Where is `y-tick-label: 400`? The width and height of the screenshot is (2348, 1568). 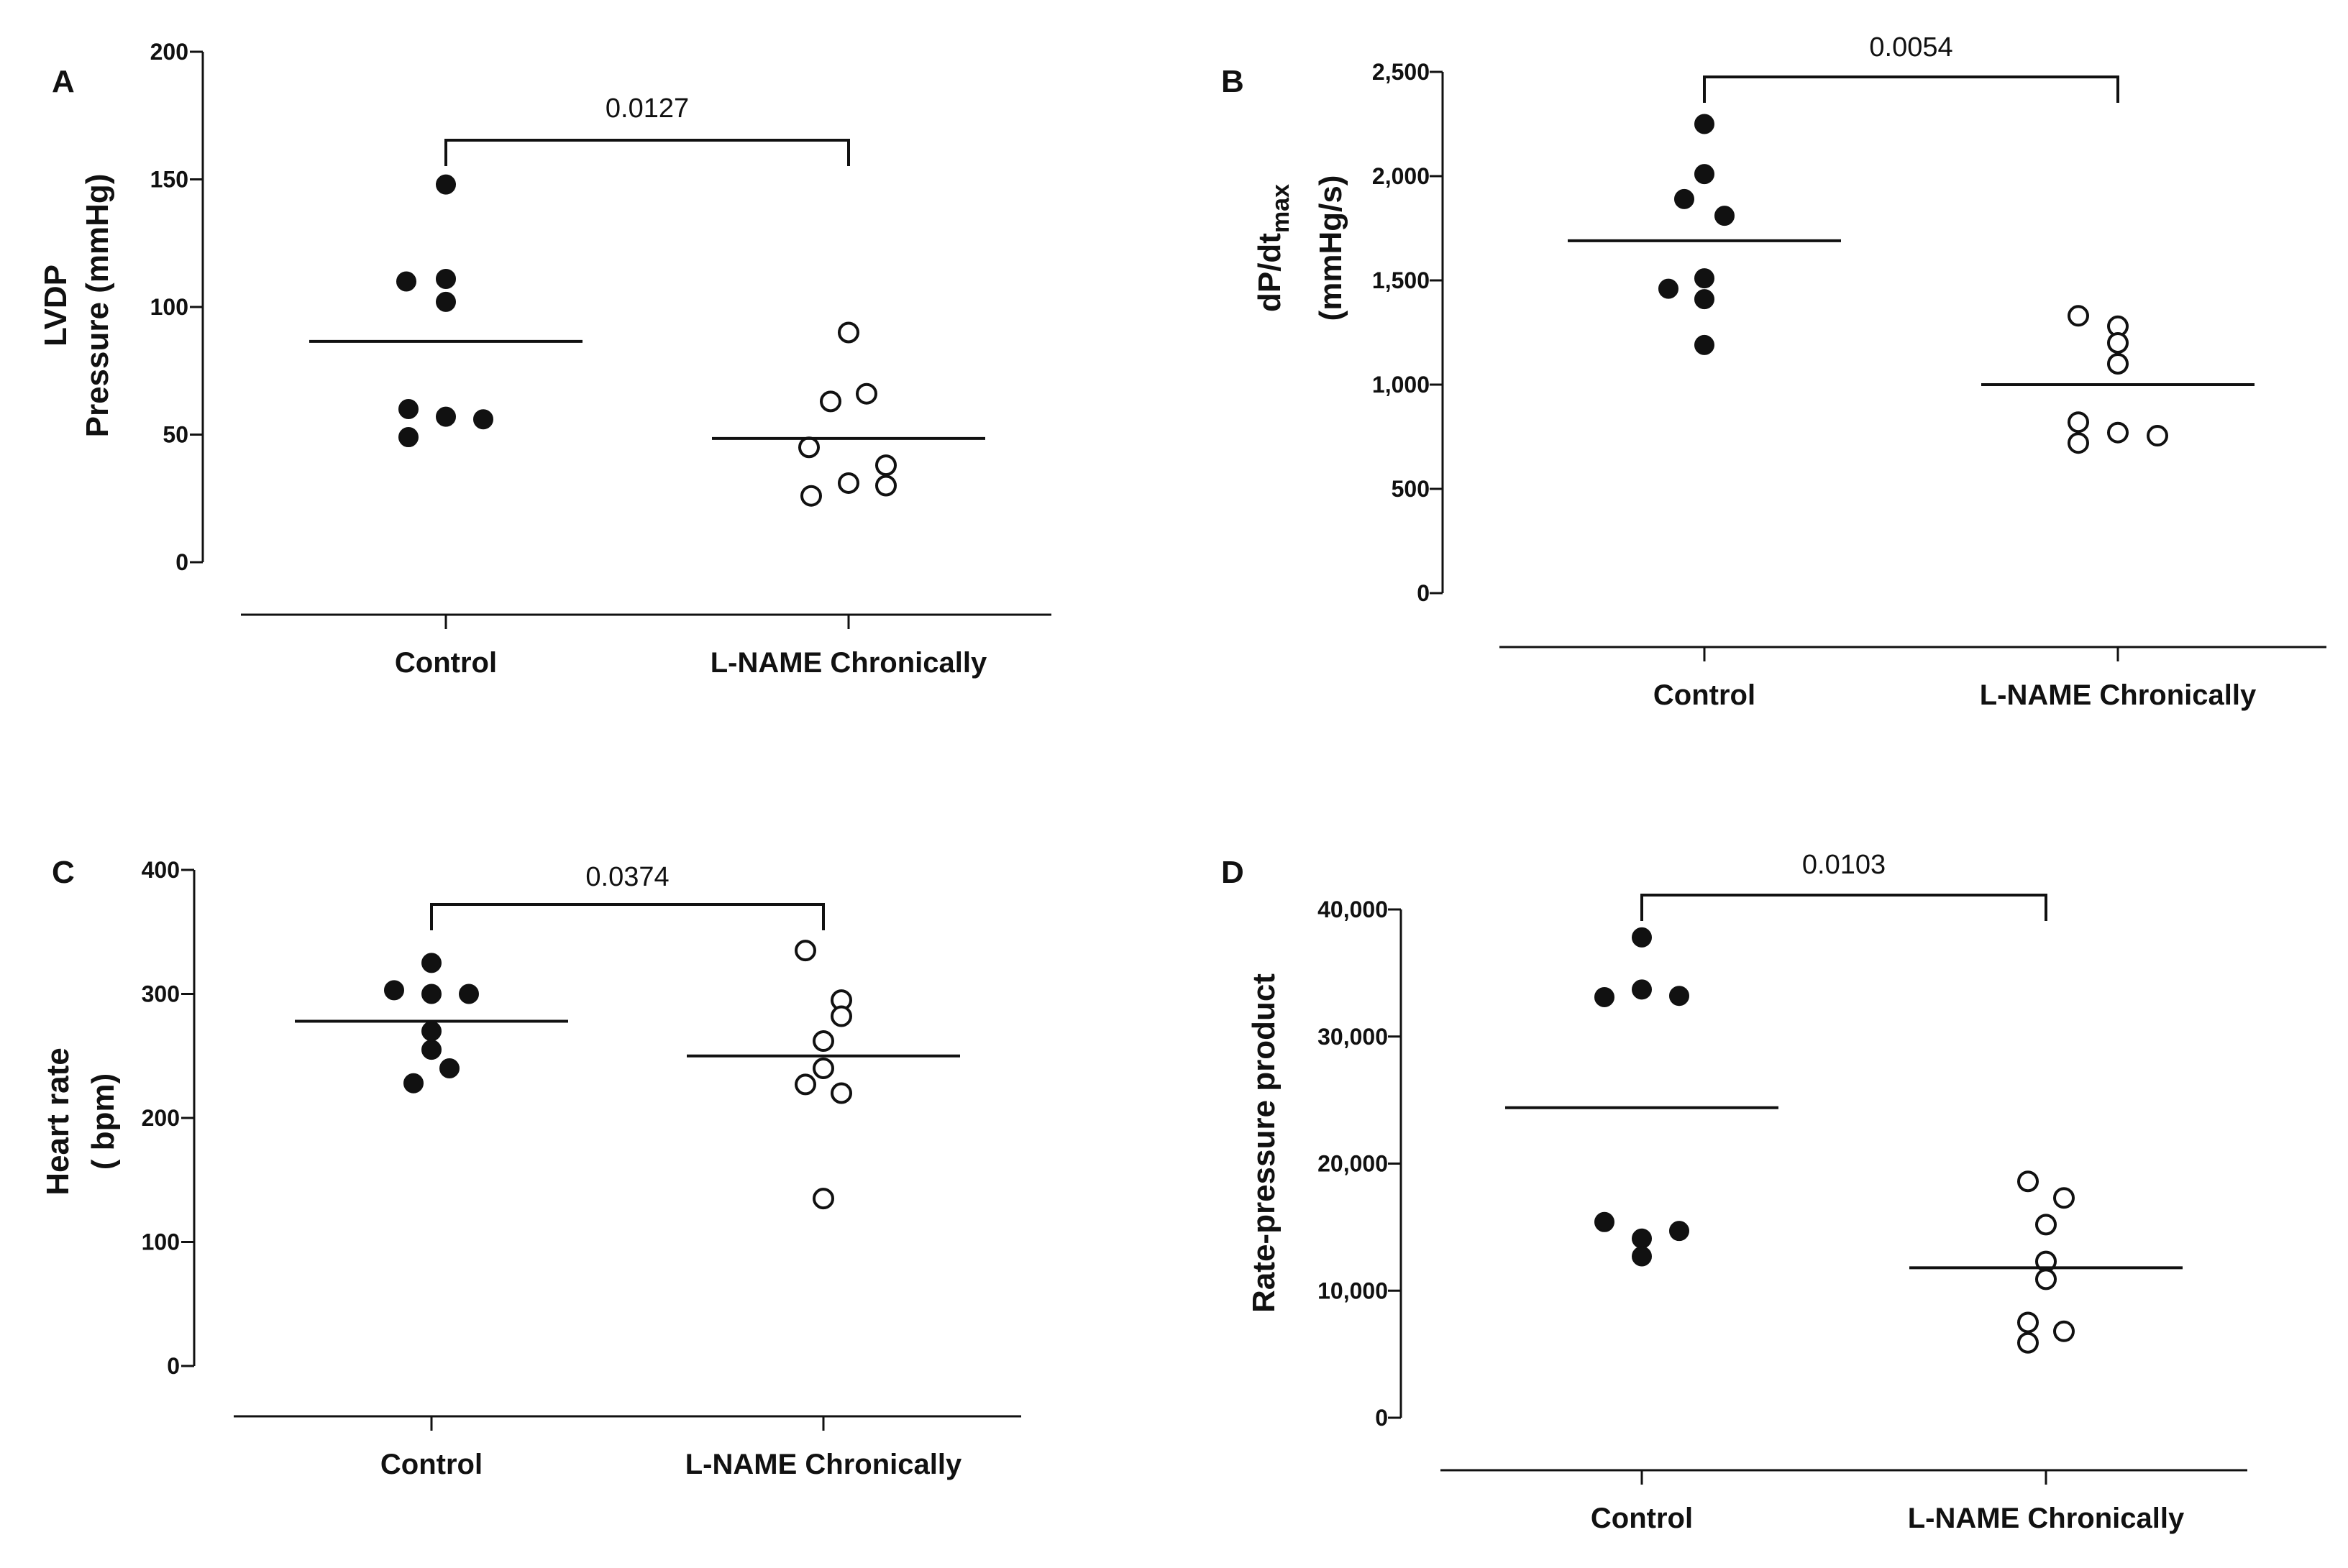
y-tick-label: 400 is located at coordinates (161, 870).